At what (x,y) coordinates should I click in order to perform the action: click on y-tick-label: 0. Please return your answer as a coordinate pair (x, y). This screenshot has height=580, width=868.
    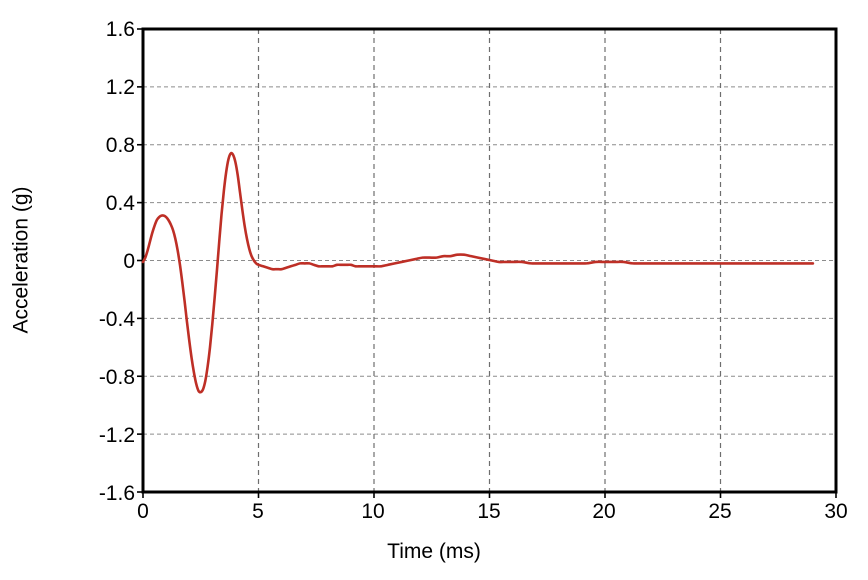
    Looking at the image, I should click on (129, 261).